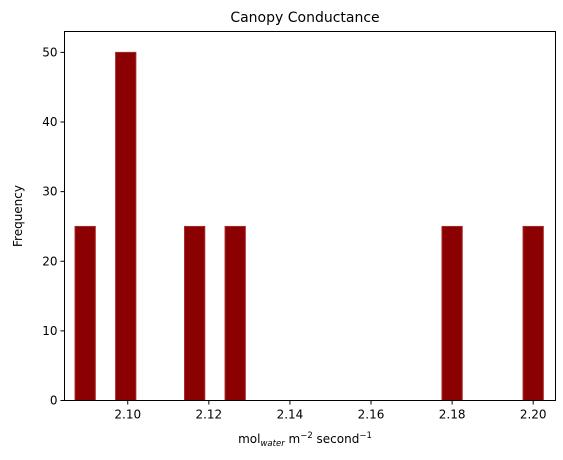 This screenshot has height=460, width=563. Describe the element at coordinates (365, 436) in the screenshot. I see `x-axis-label-superscript-2: −1` at that location.